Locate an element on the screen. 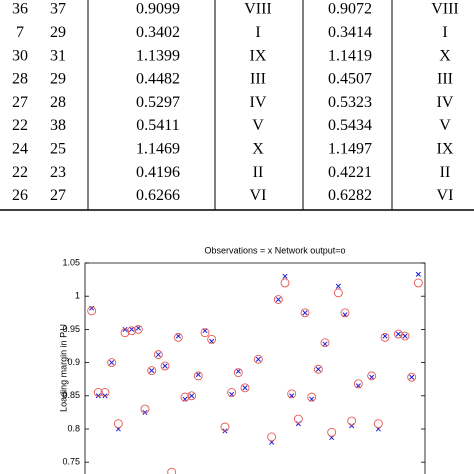 The height and width of the screenshot is (474, 474). y-axis-label: Loading margin in P.U is located at coordinates (63, 368).